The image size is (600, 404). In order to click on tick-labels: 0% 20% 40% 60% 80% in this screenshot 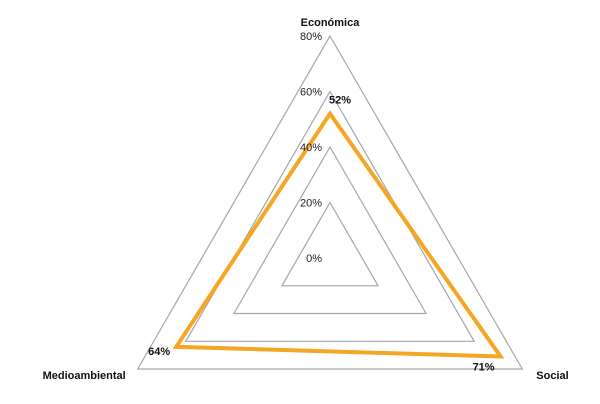, I will do `click(311, 148)`.